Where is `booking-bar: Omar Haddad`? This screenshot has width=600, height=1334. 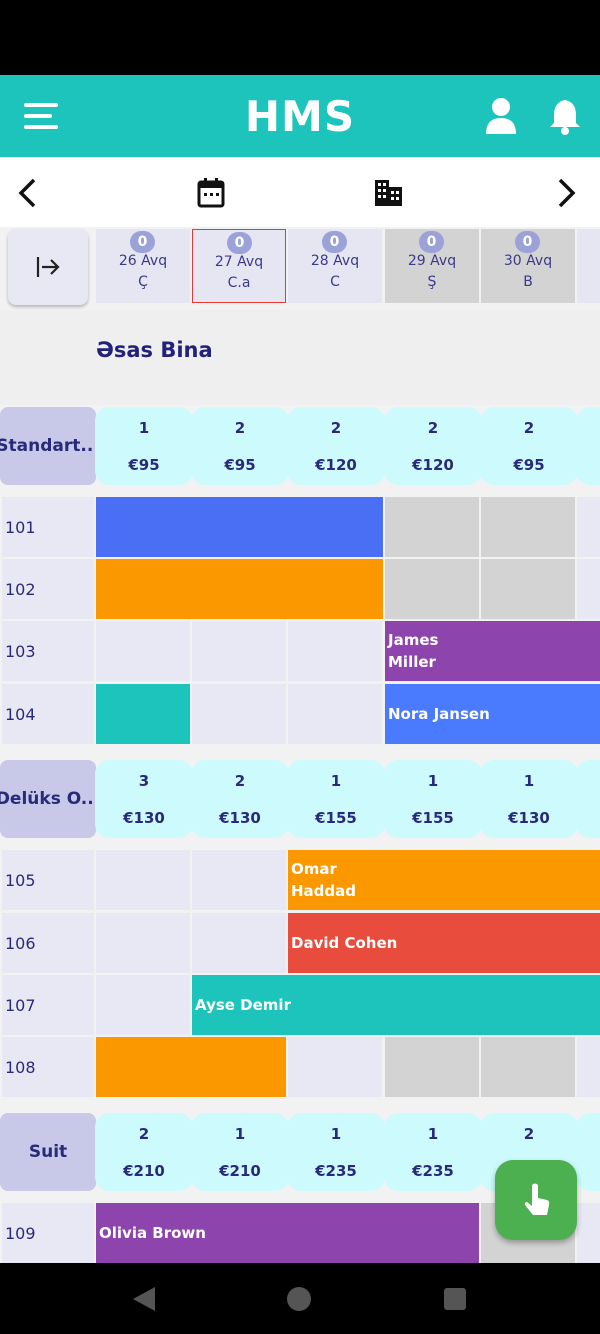 booking-bar: Omar Haddad is located at coordinates (444, 880).